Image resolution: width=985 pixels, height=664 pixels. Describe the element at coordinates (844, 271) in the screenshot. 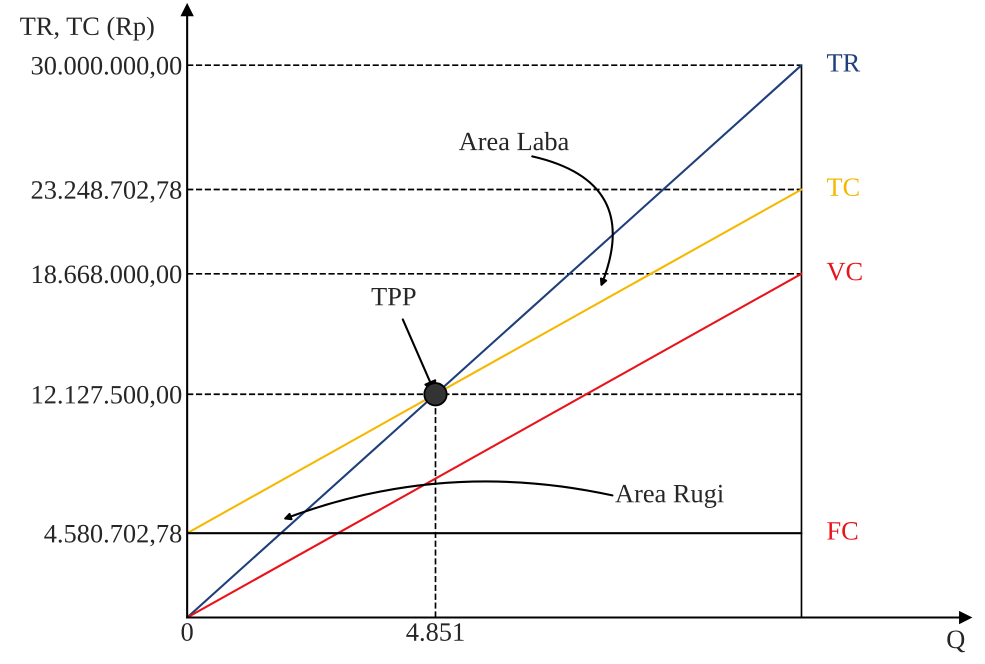

I see `series-label: VC` at that location.